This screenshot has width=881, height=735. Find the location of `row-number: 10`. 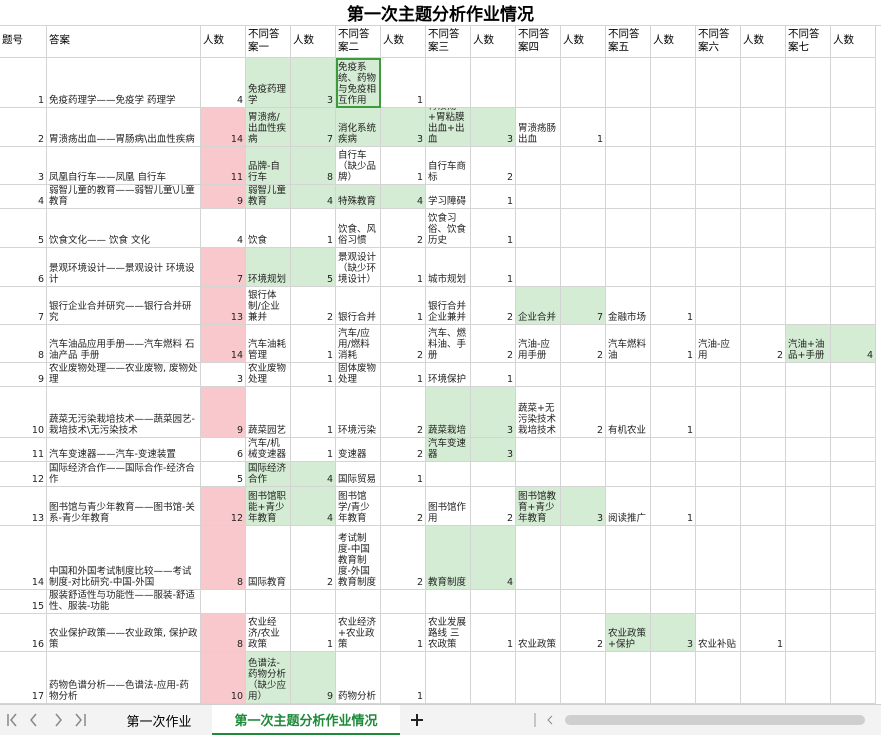

row-number: 10 is located at coordinates (23, 412).